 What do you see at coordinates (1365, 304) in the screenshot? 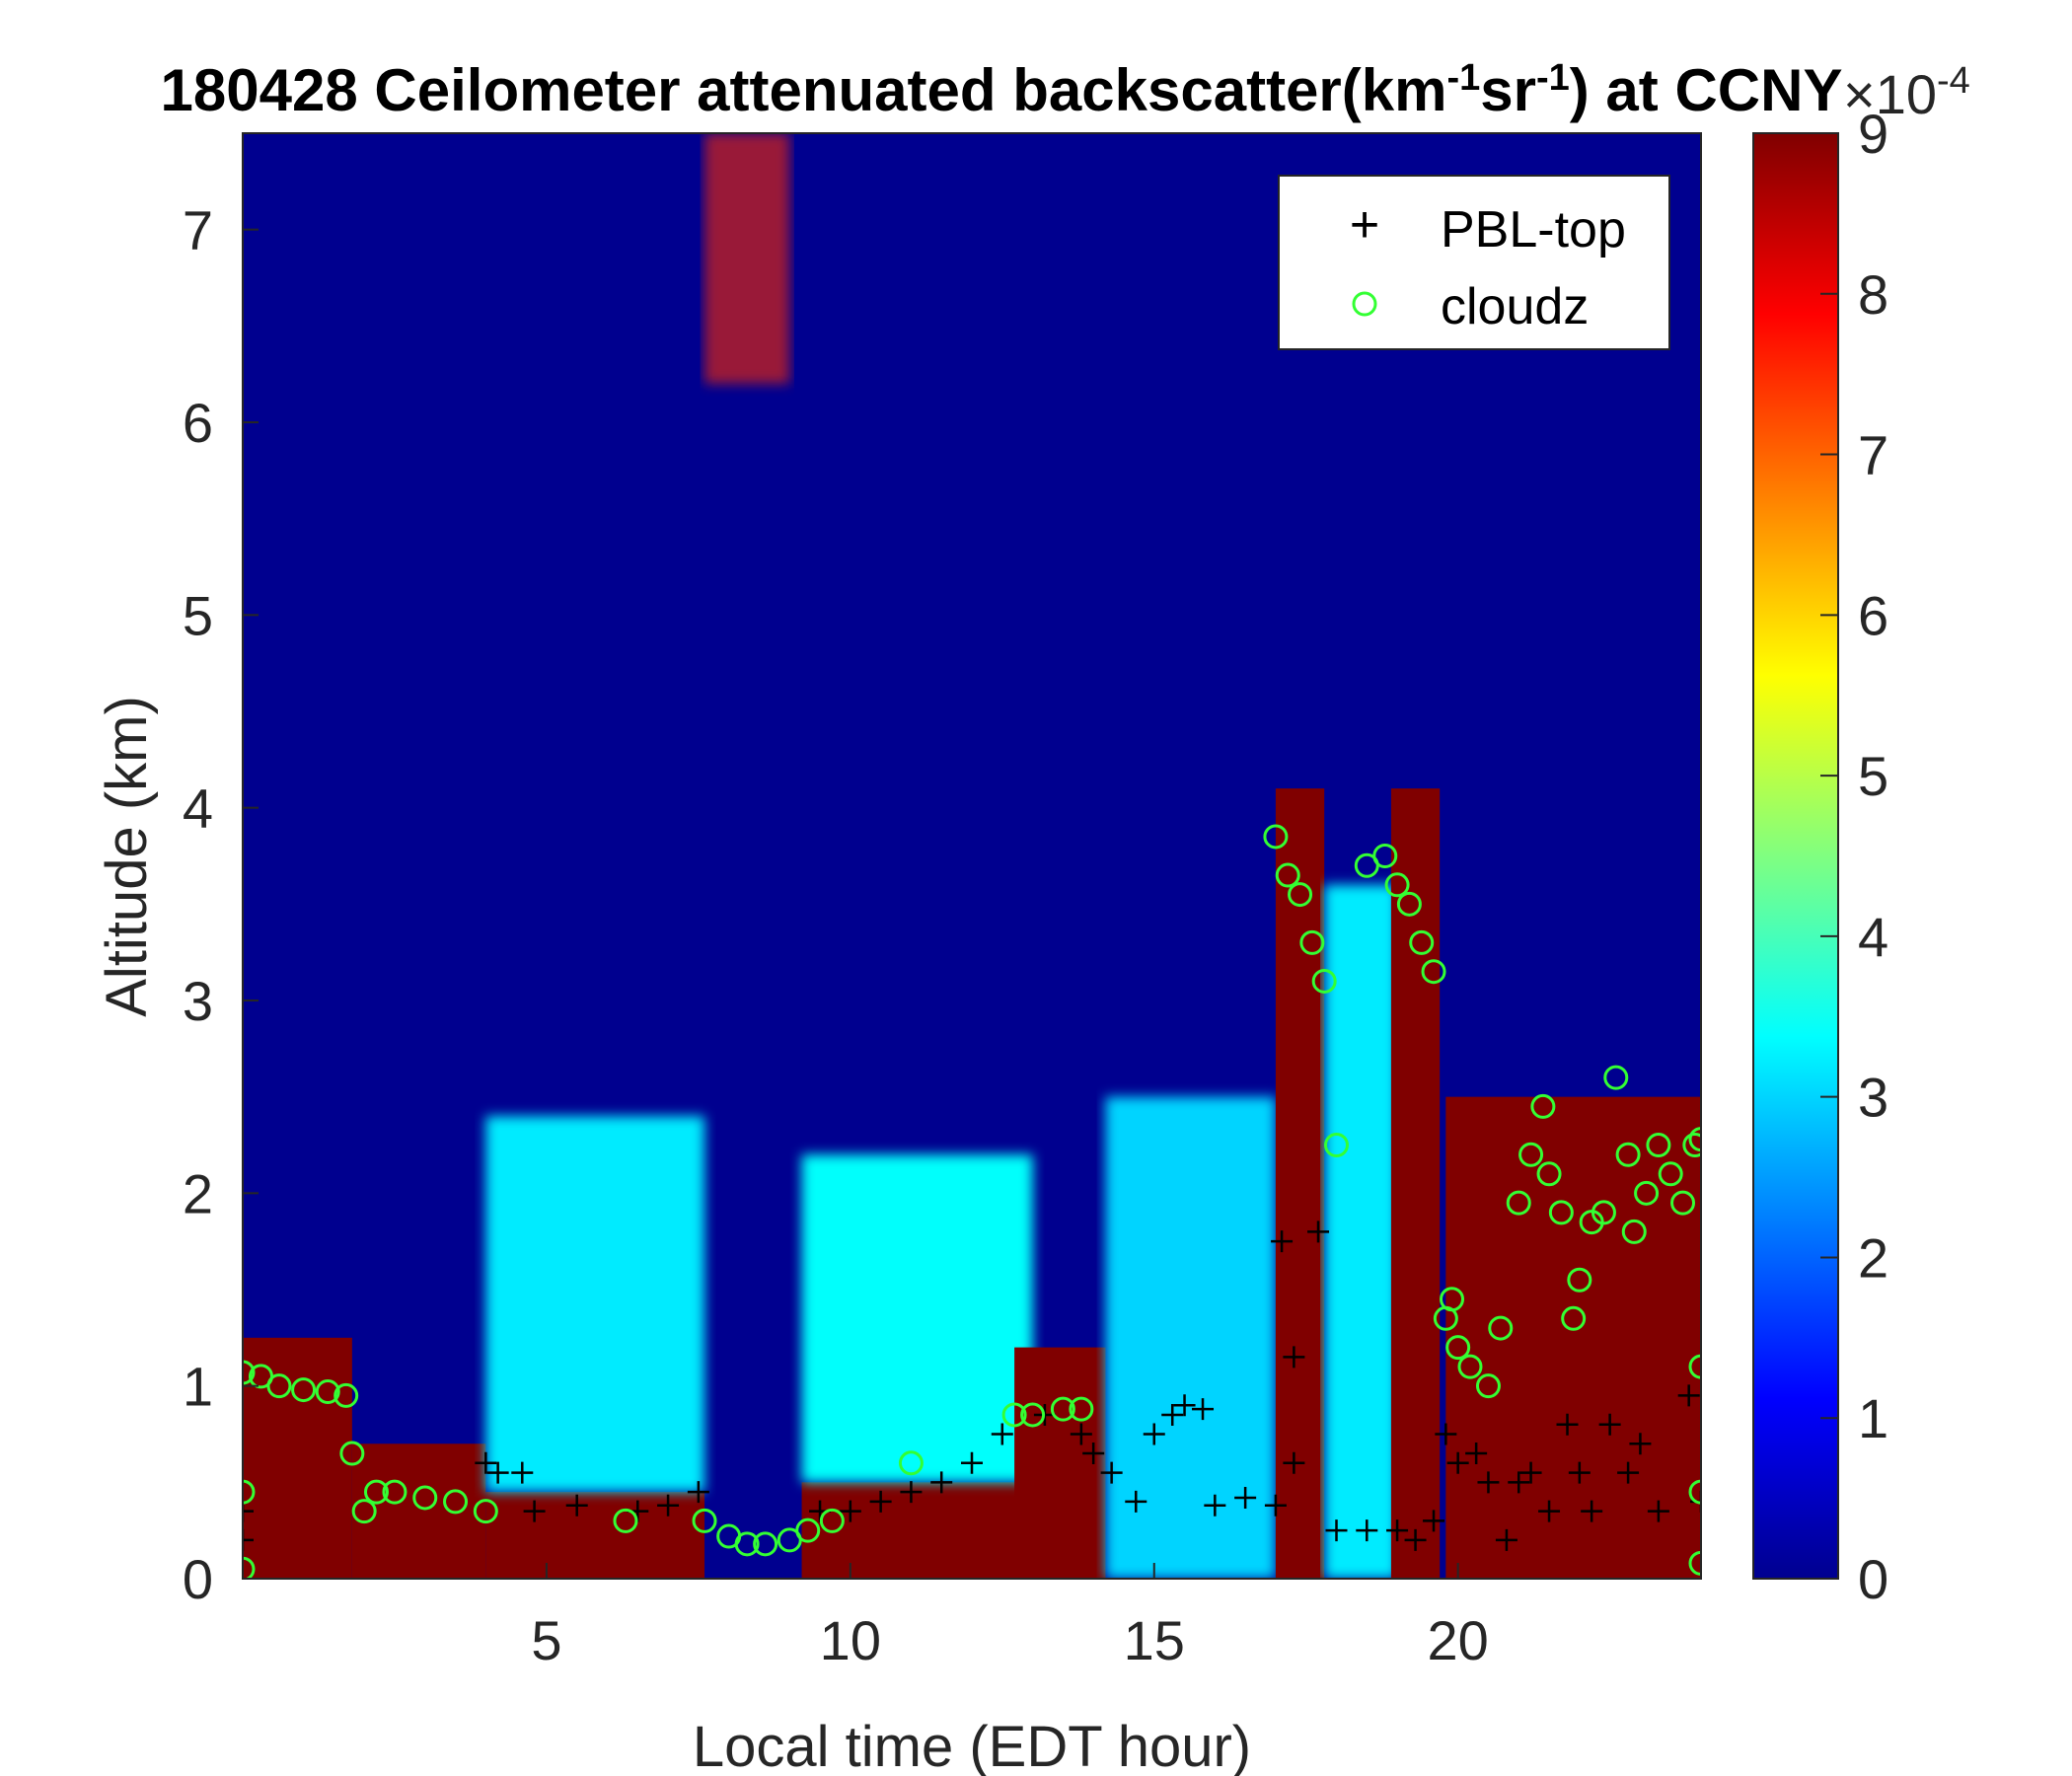
I see `legend-marker-circle` at bounding box center [1365, 304].